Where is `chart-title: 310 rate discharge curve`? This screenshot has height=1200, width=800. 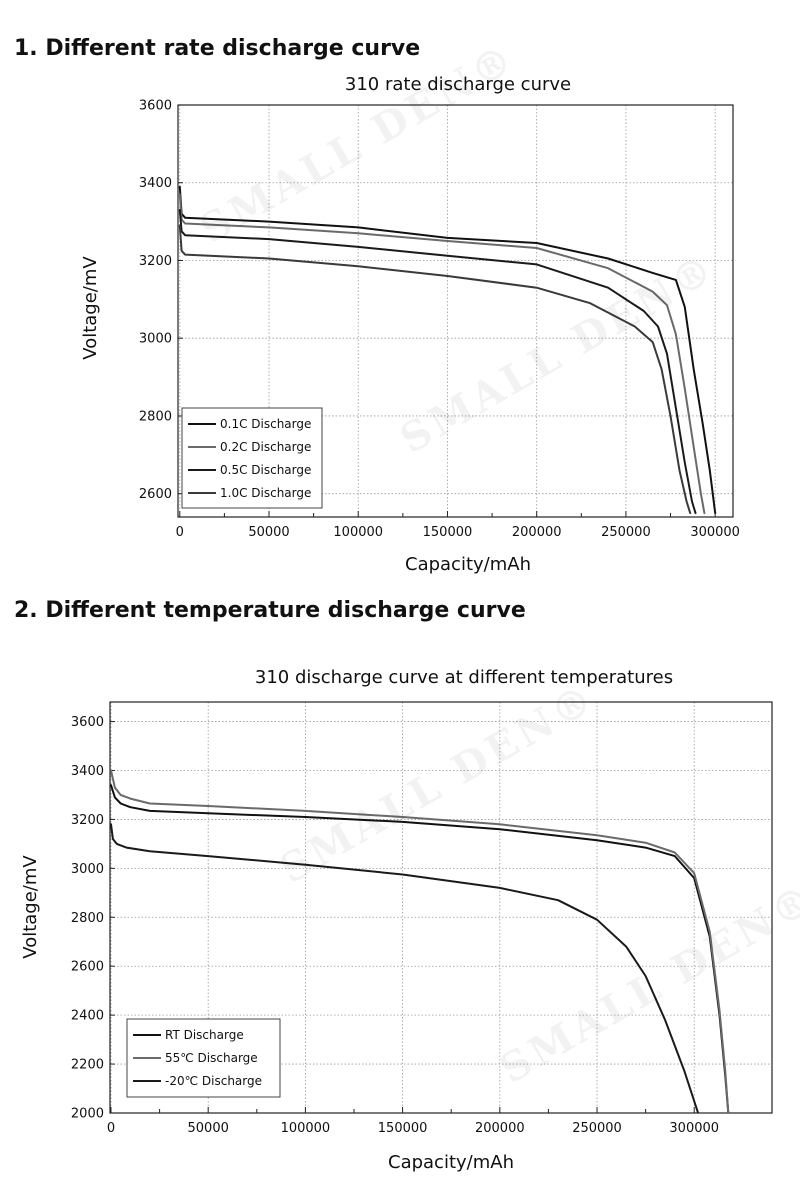 chart-title: 310 rate discharge curve is located at coordinates (458, 84).